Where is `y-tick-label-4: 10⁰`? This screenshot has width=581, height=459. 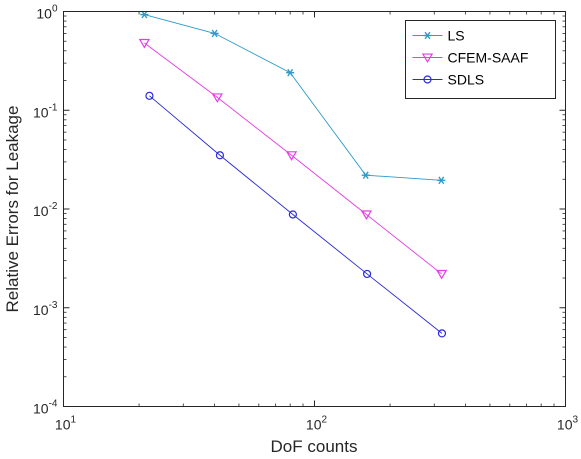
y-tick-label-4: 10⁰ is located at coordinates (47, 13).